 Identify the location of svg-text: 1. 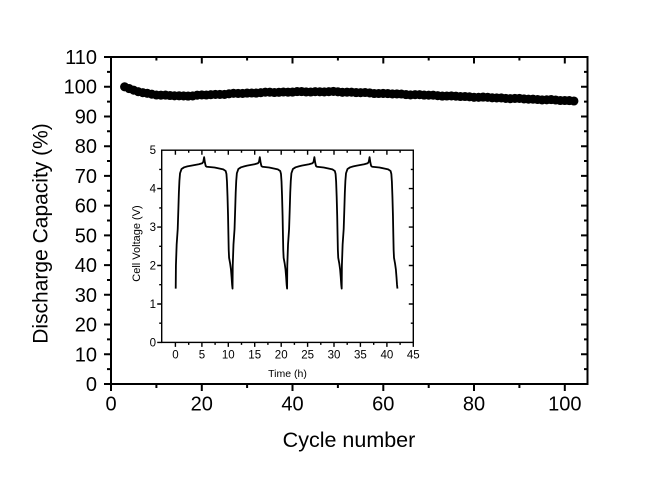
(153, 305).